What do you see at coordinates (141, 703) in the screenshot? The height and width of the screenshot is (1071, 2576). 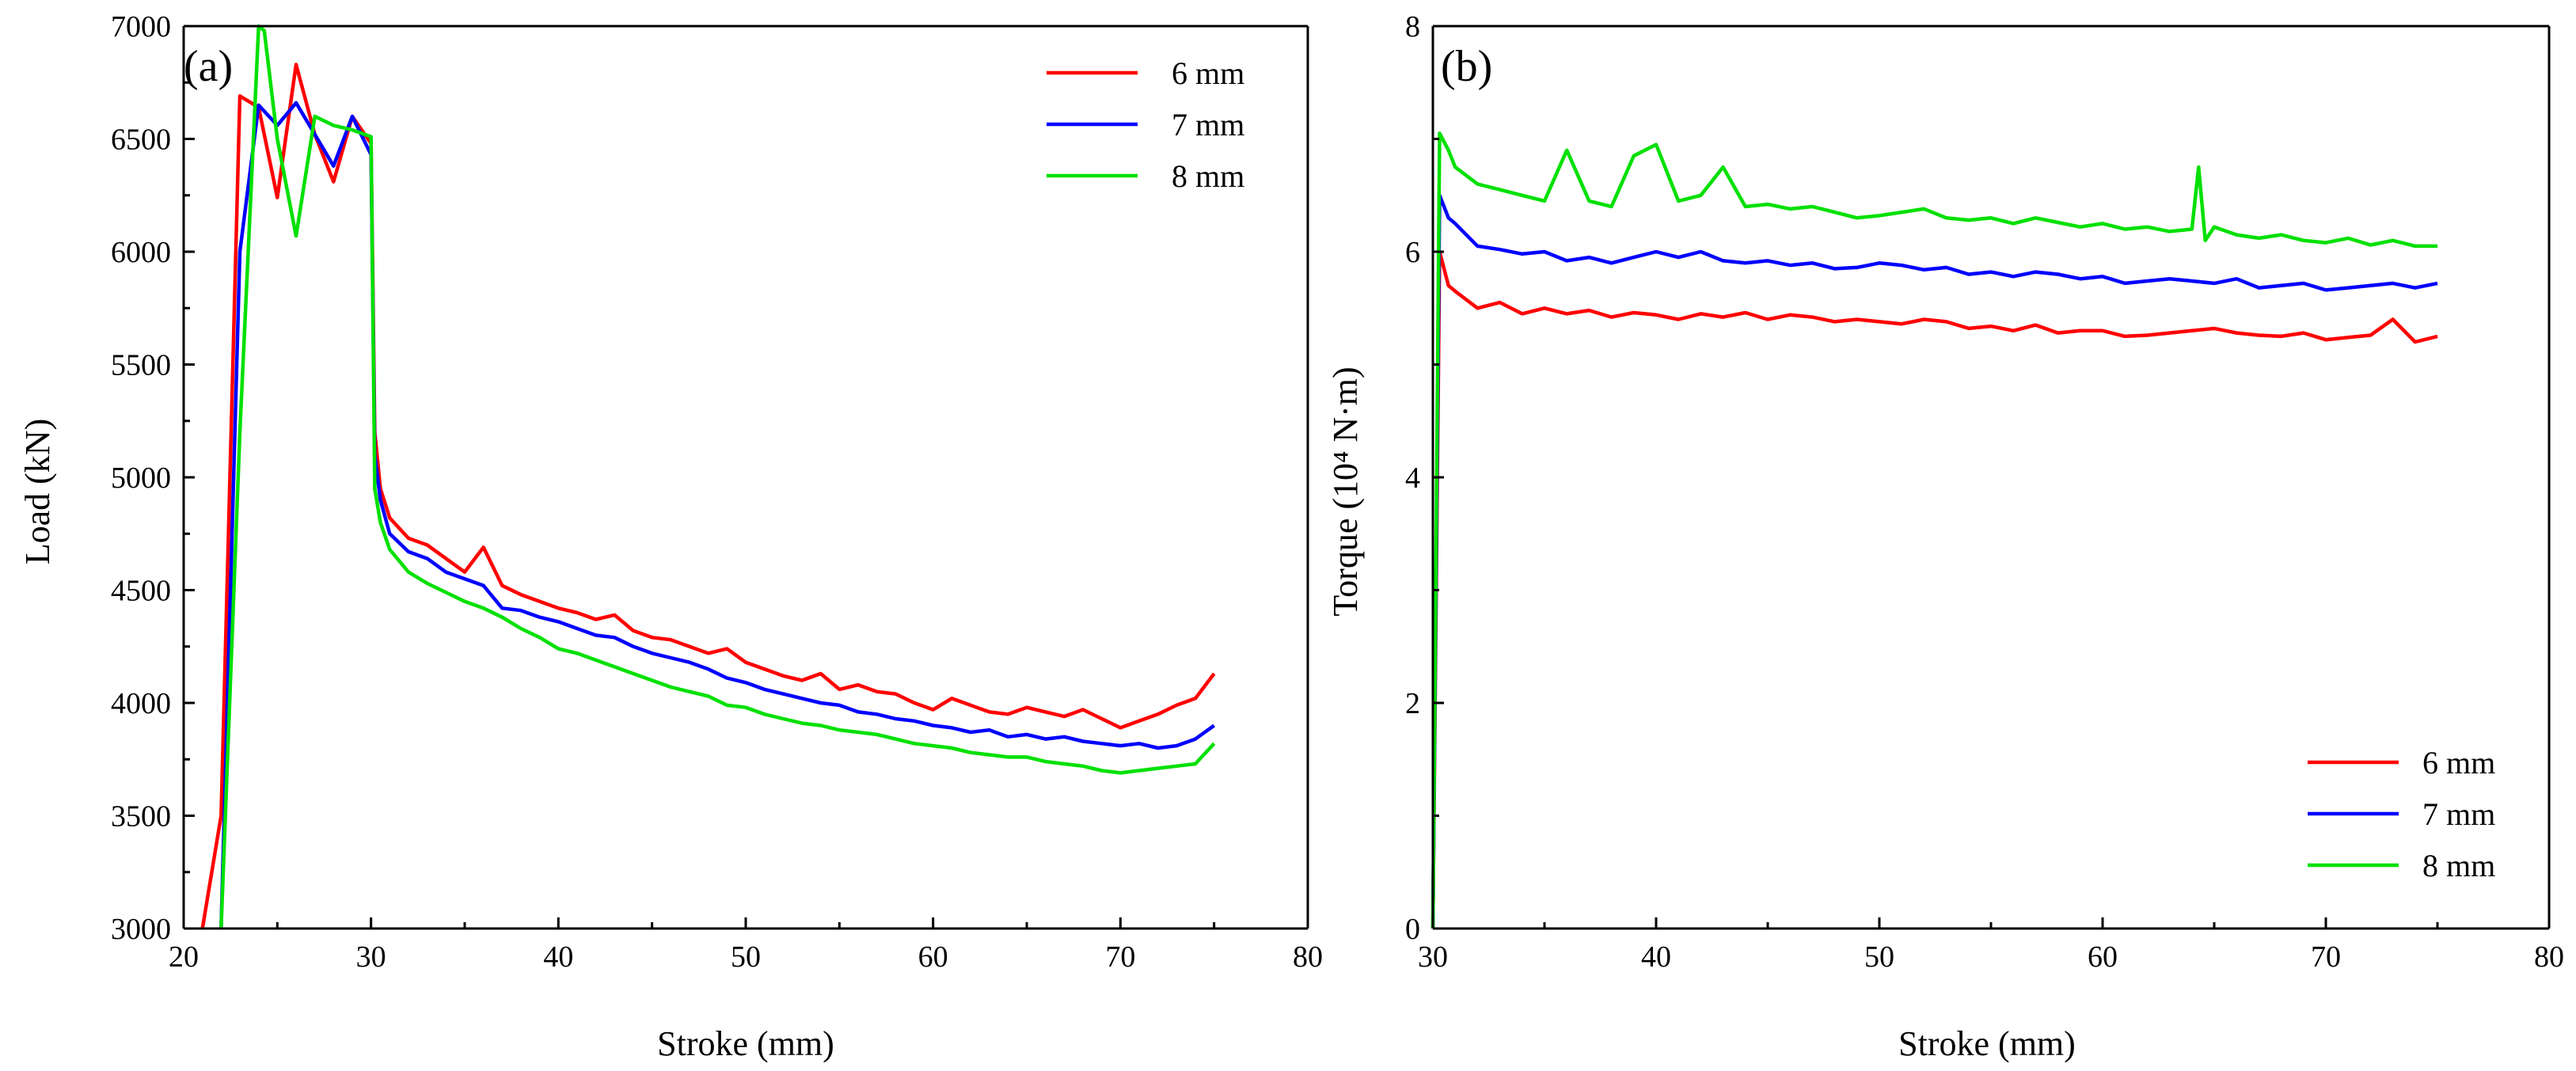 I see `y-tick-label: 4000` at bounding box center [141, 703].